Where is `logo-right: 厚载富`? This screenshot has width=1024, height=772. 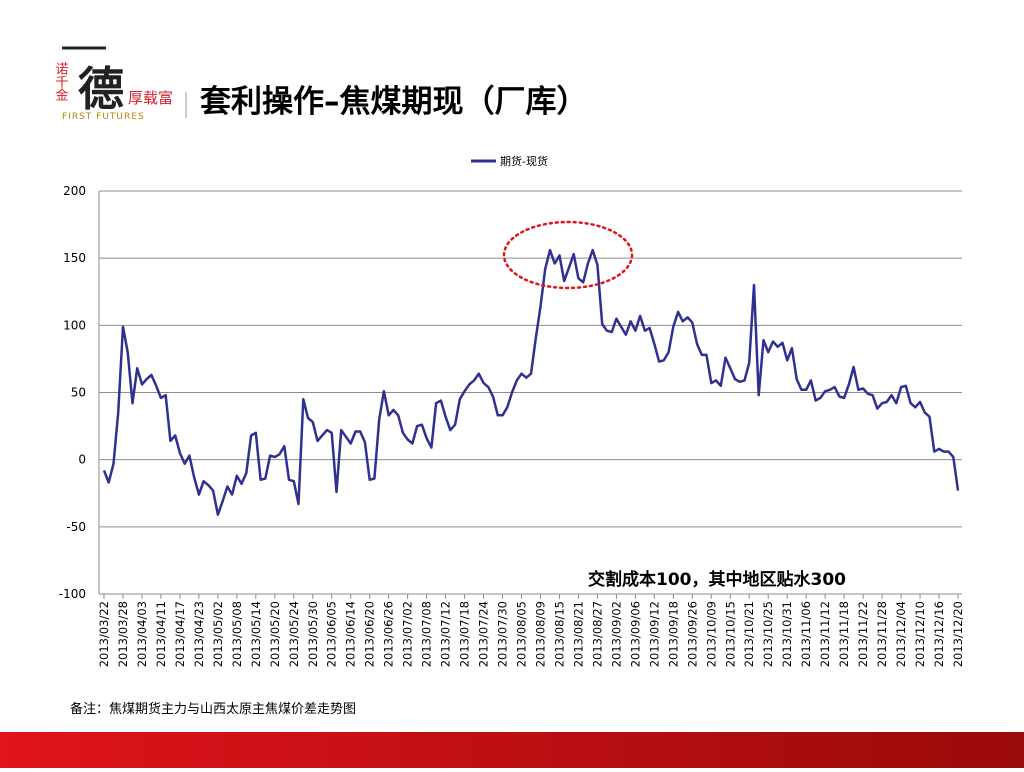 logo-right: 厚载富 is located at coordinates (150, 98).